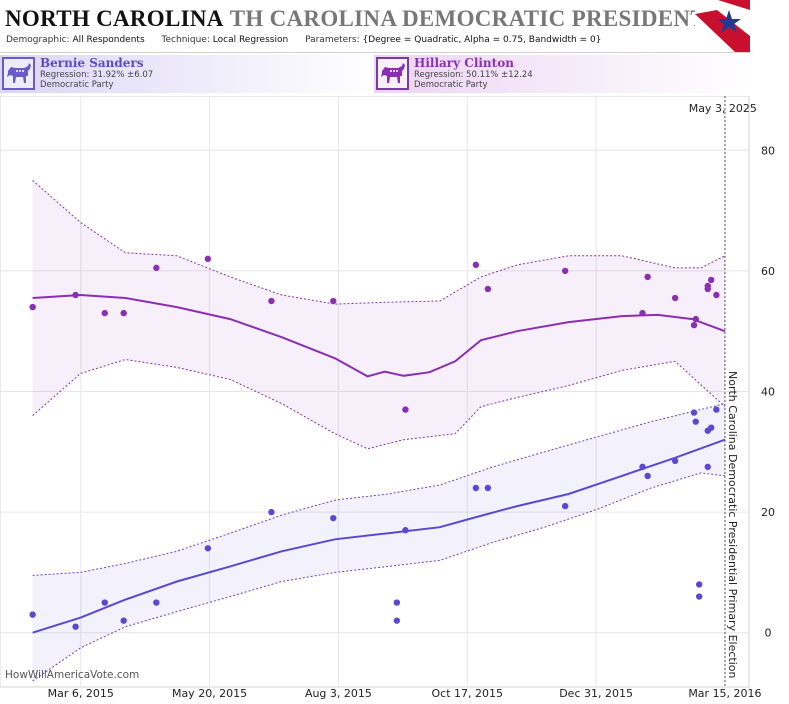 Image resolution: width=789 pixels, height=704 pixels. Describe the element at coordinates (722, 26) in the screenshot. I see `flag-star-icon` at that location.